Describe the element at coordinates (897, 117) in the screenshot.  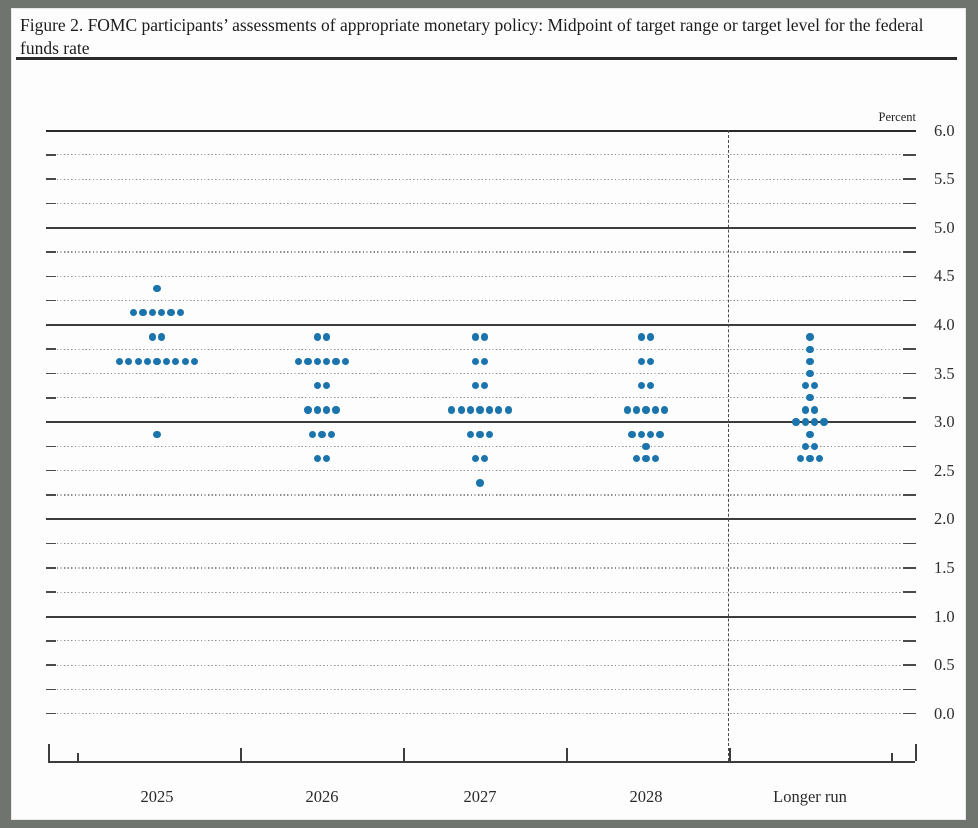
I see `y-axis-unit-label: Percent` at that location.